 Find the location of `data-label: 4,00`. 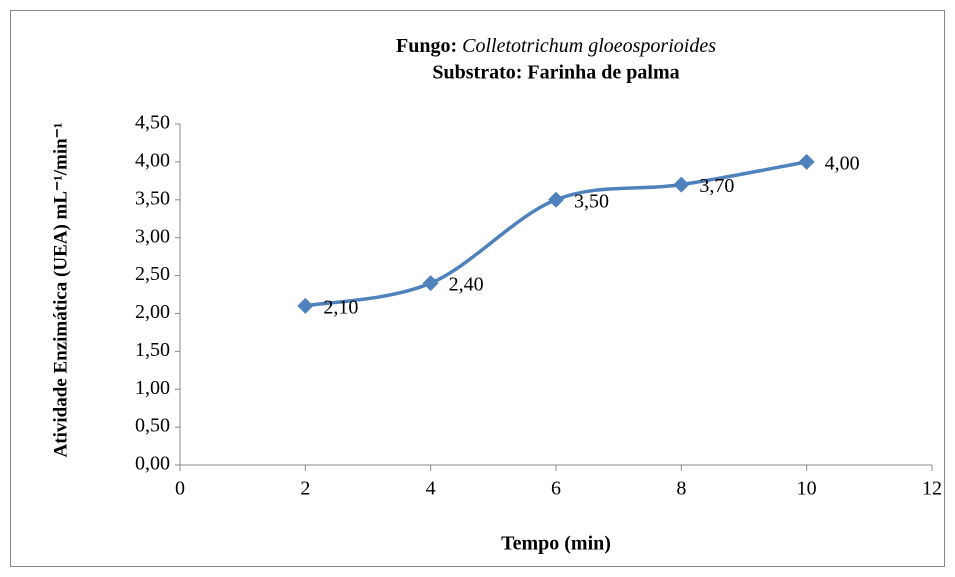

data-label: 4,00 is located at coordinates (842, 163).